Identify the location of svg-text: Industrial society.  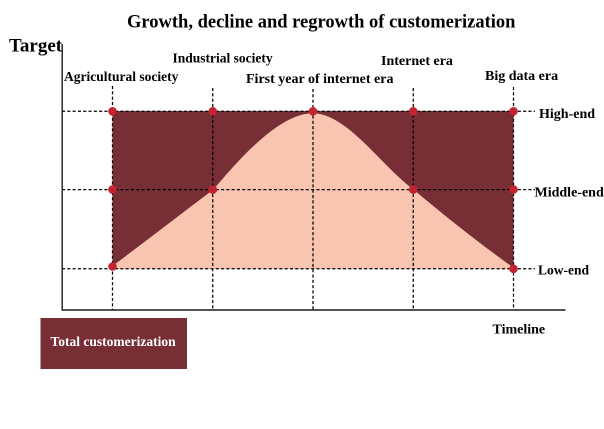
(223, 58).